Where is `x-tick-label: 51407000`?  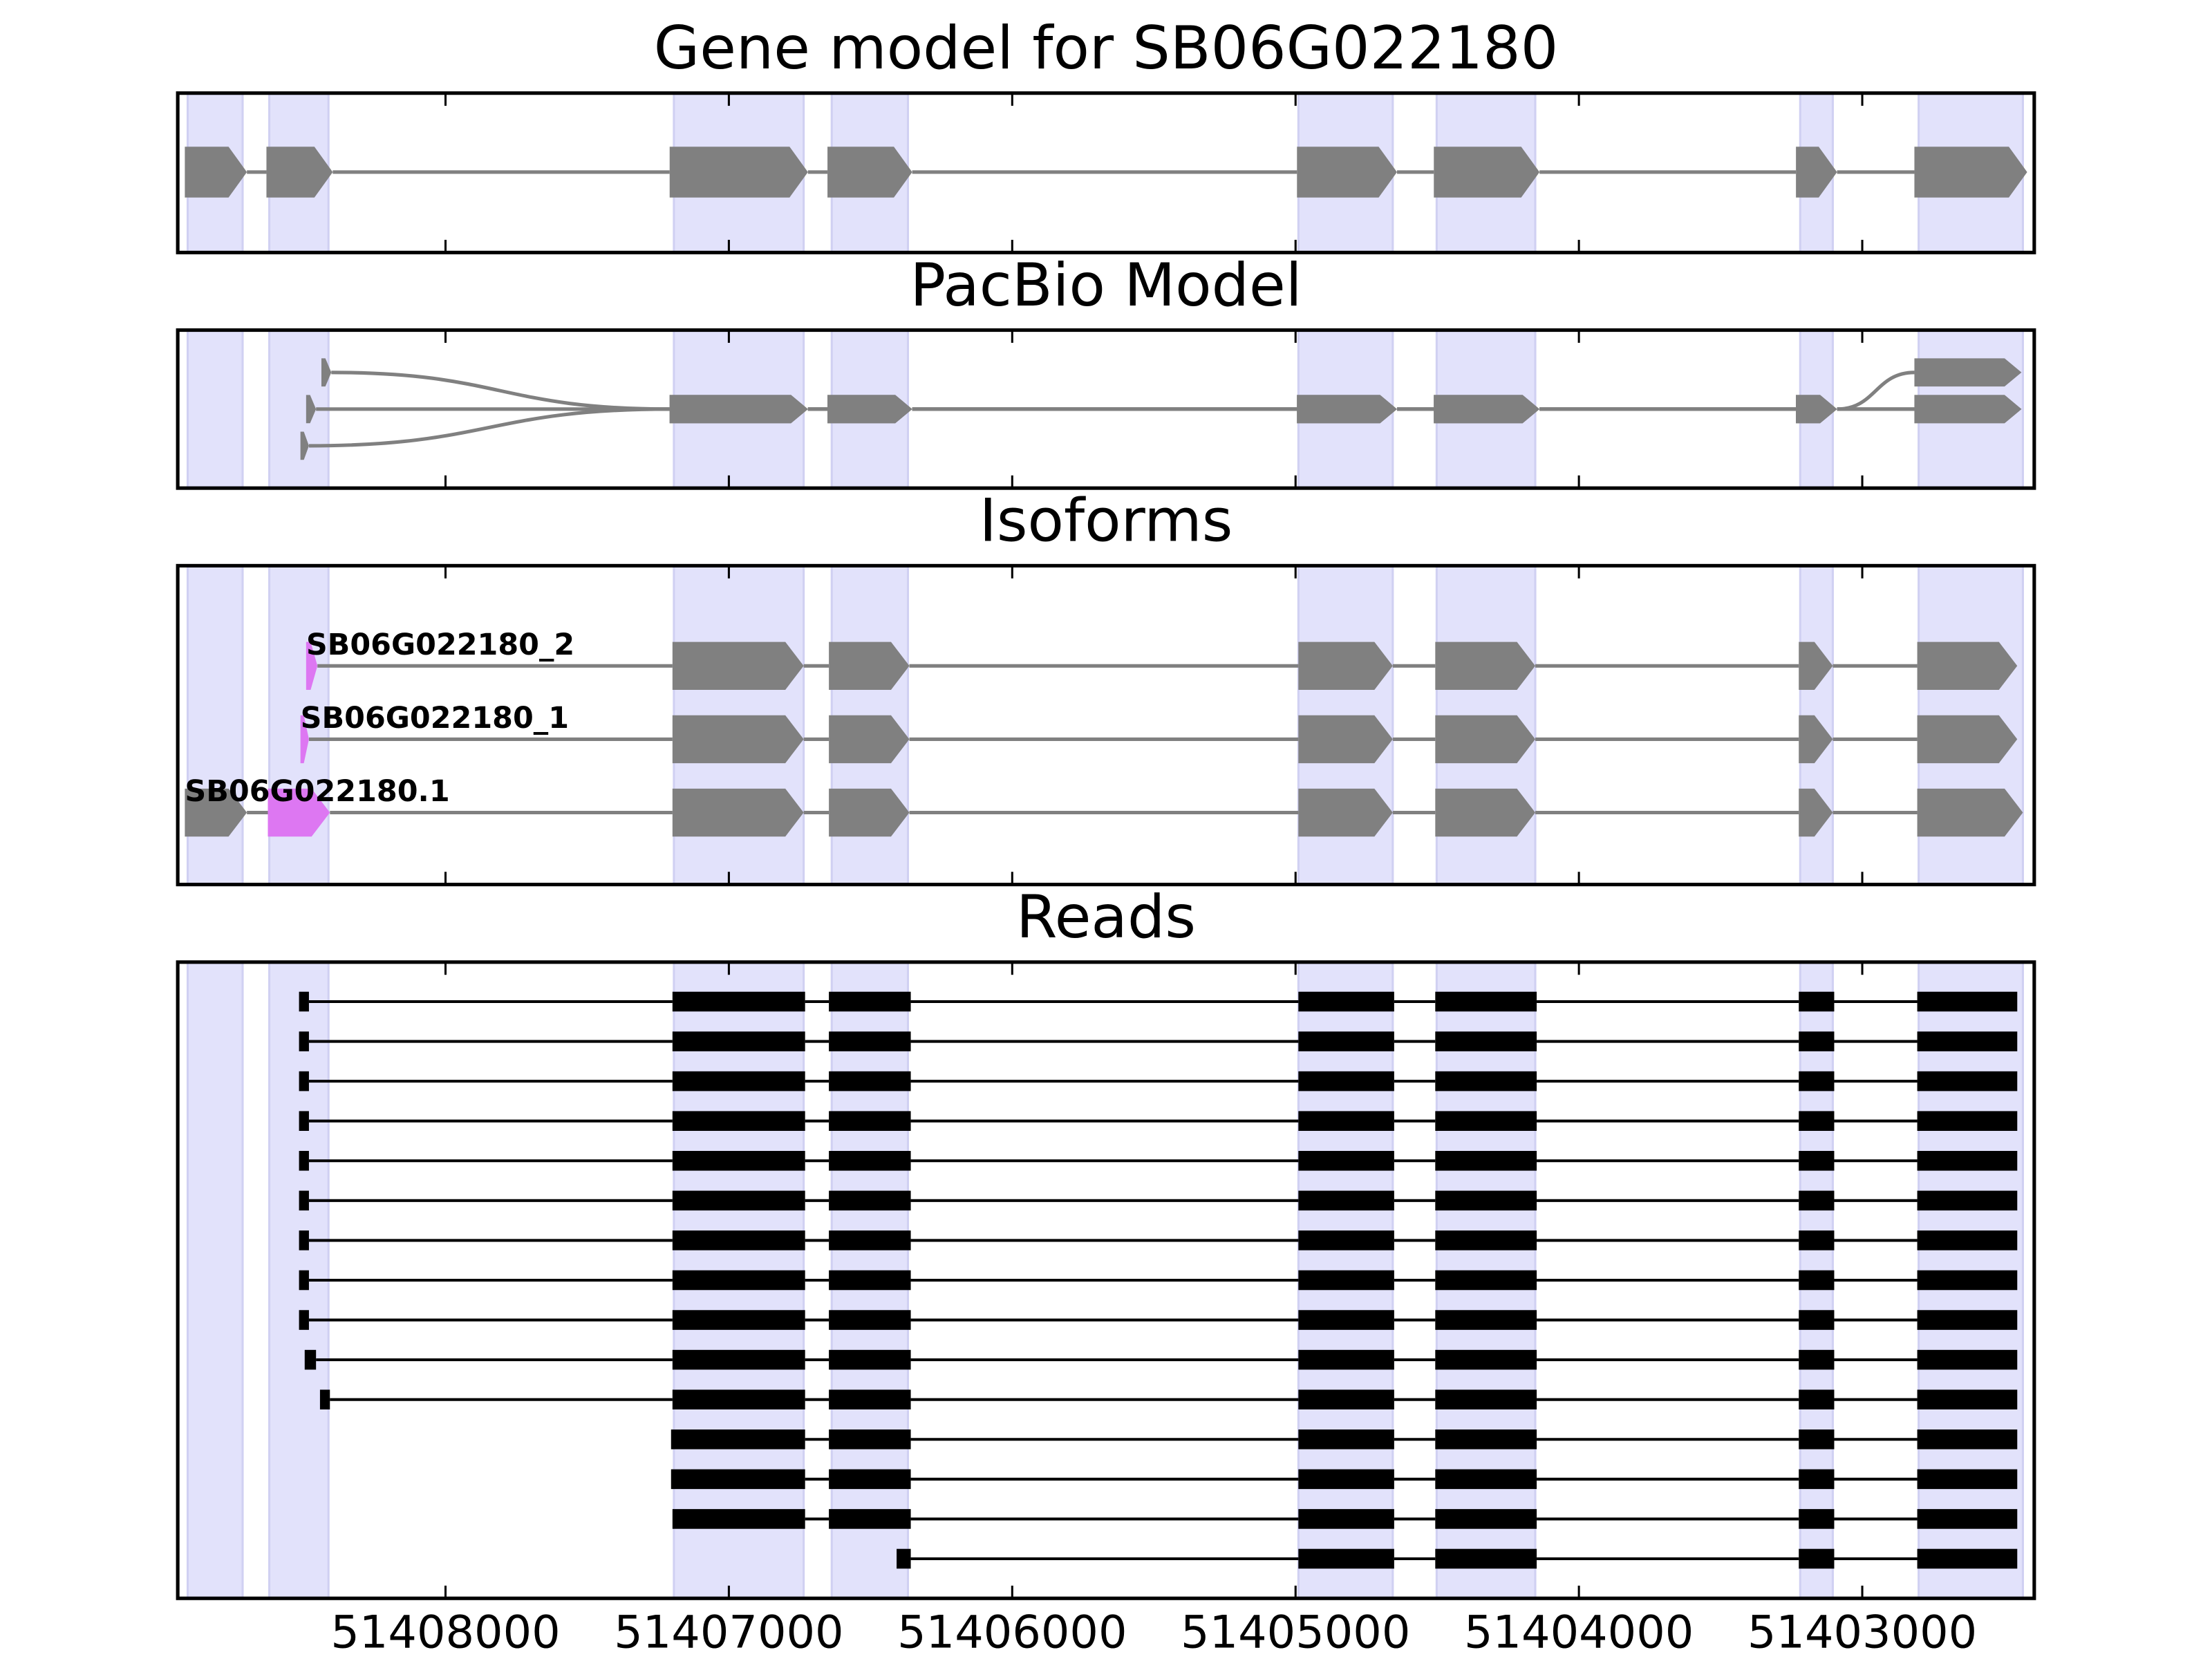
x-tick-label: 51407000 is located at coordinates (728, 1632).